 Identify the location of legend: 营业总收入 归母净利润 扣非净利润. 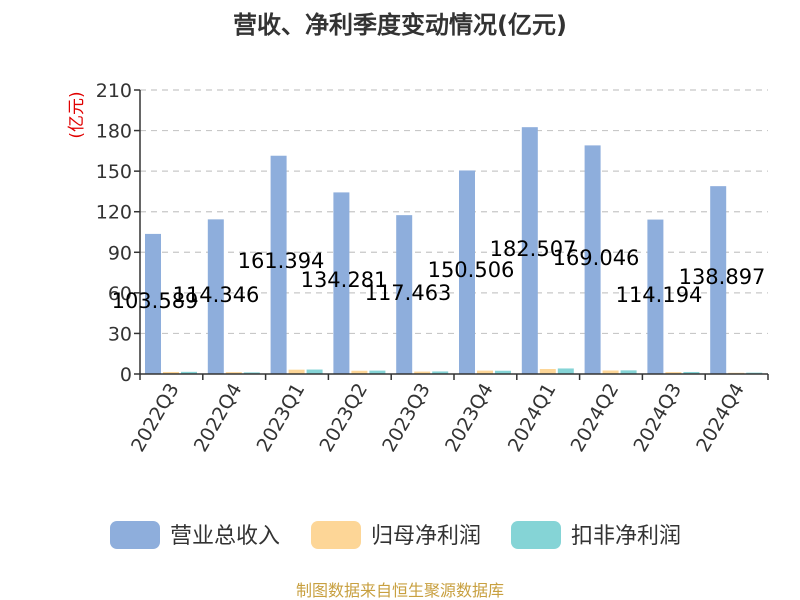
(395, 535).